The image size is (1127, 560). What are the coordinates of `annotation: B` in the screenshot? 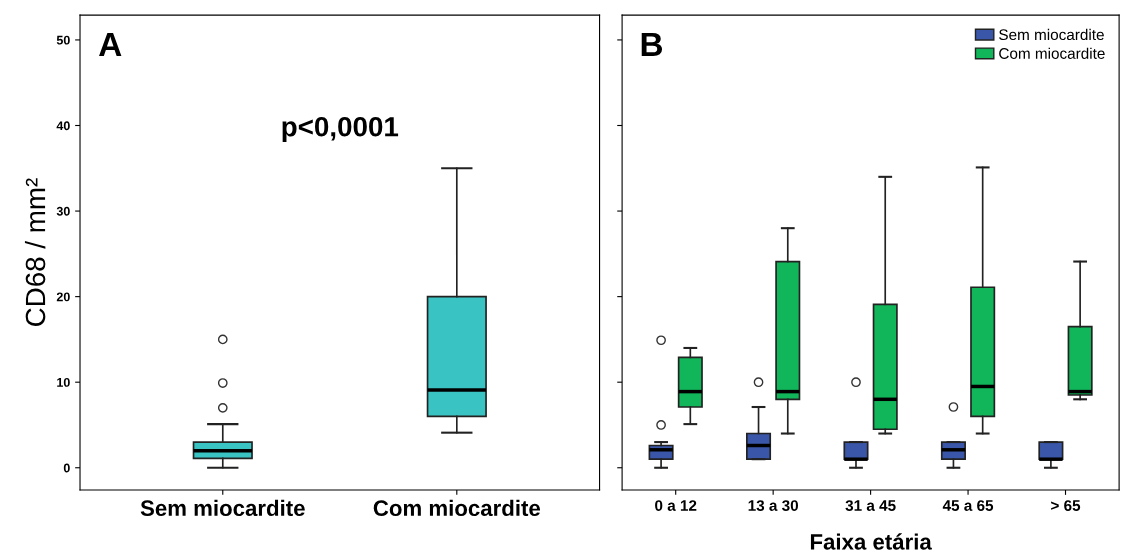 It's located at (652, 44).